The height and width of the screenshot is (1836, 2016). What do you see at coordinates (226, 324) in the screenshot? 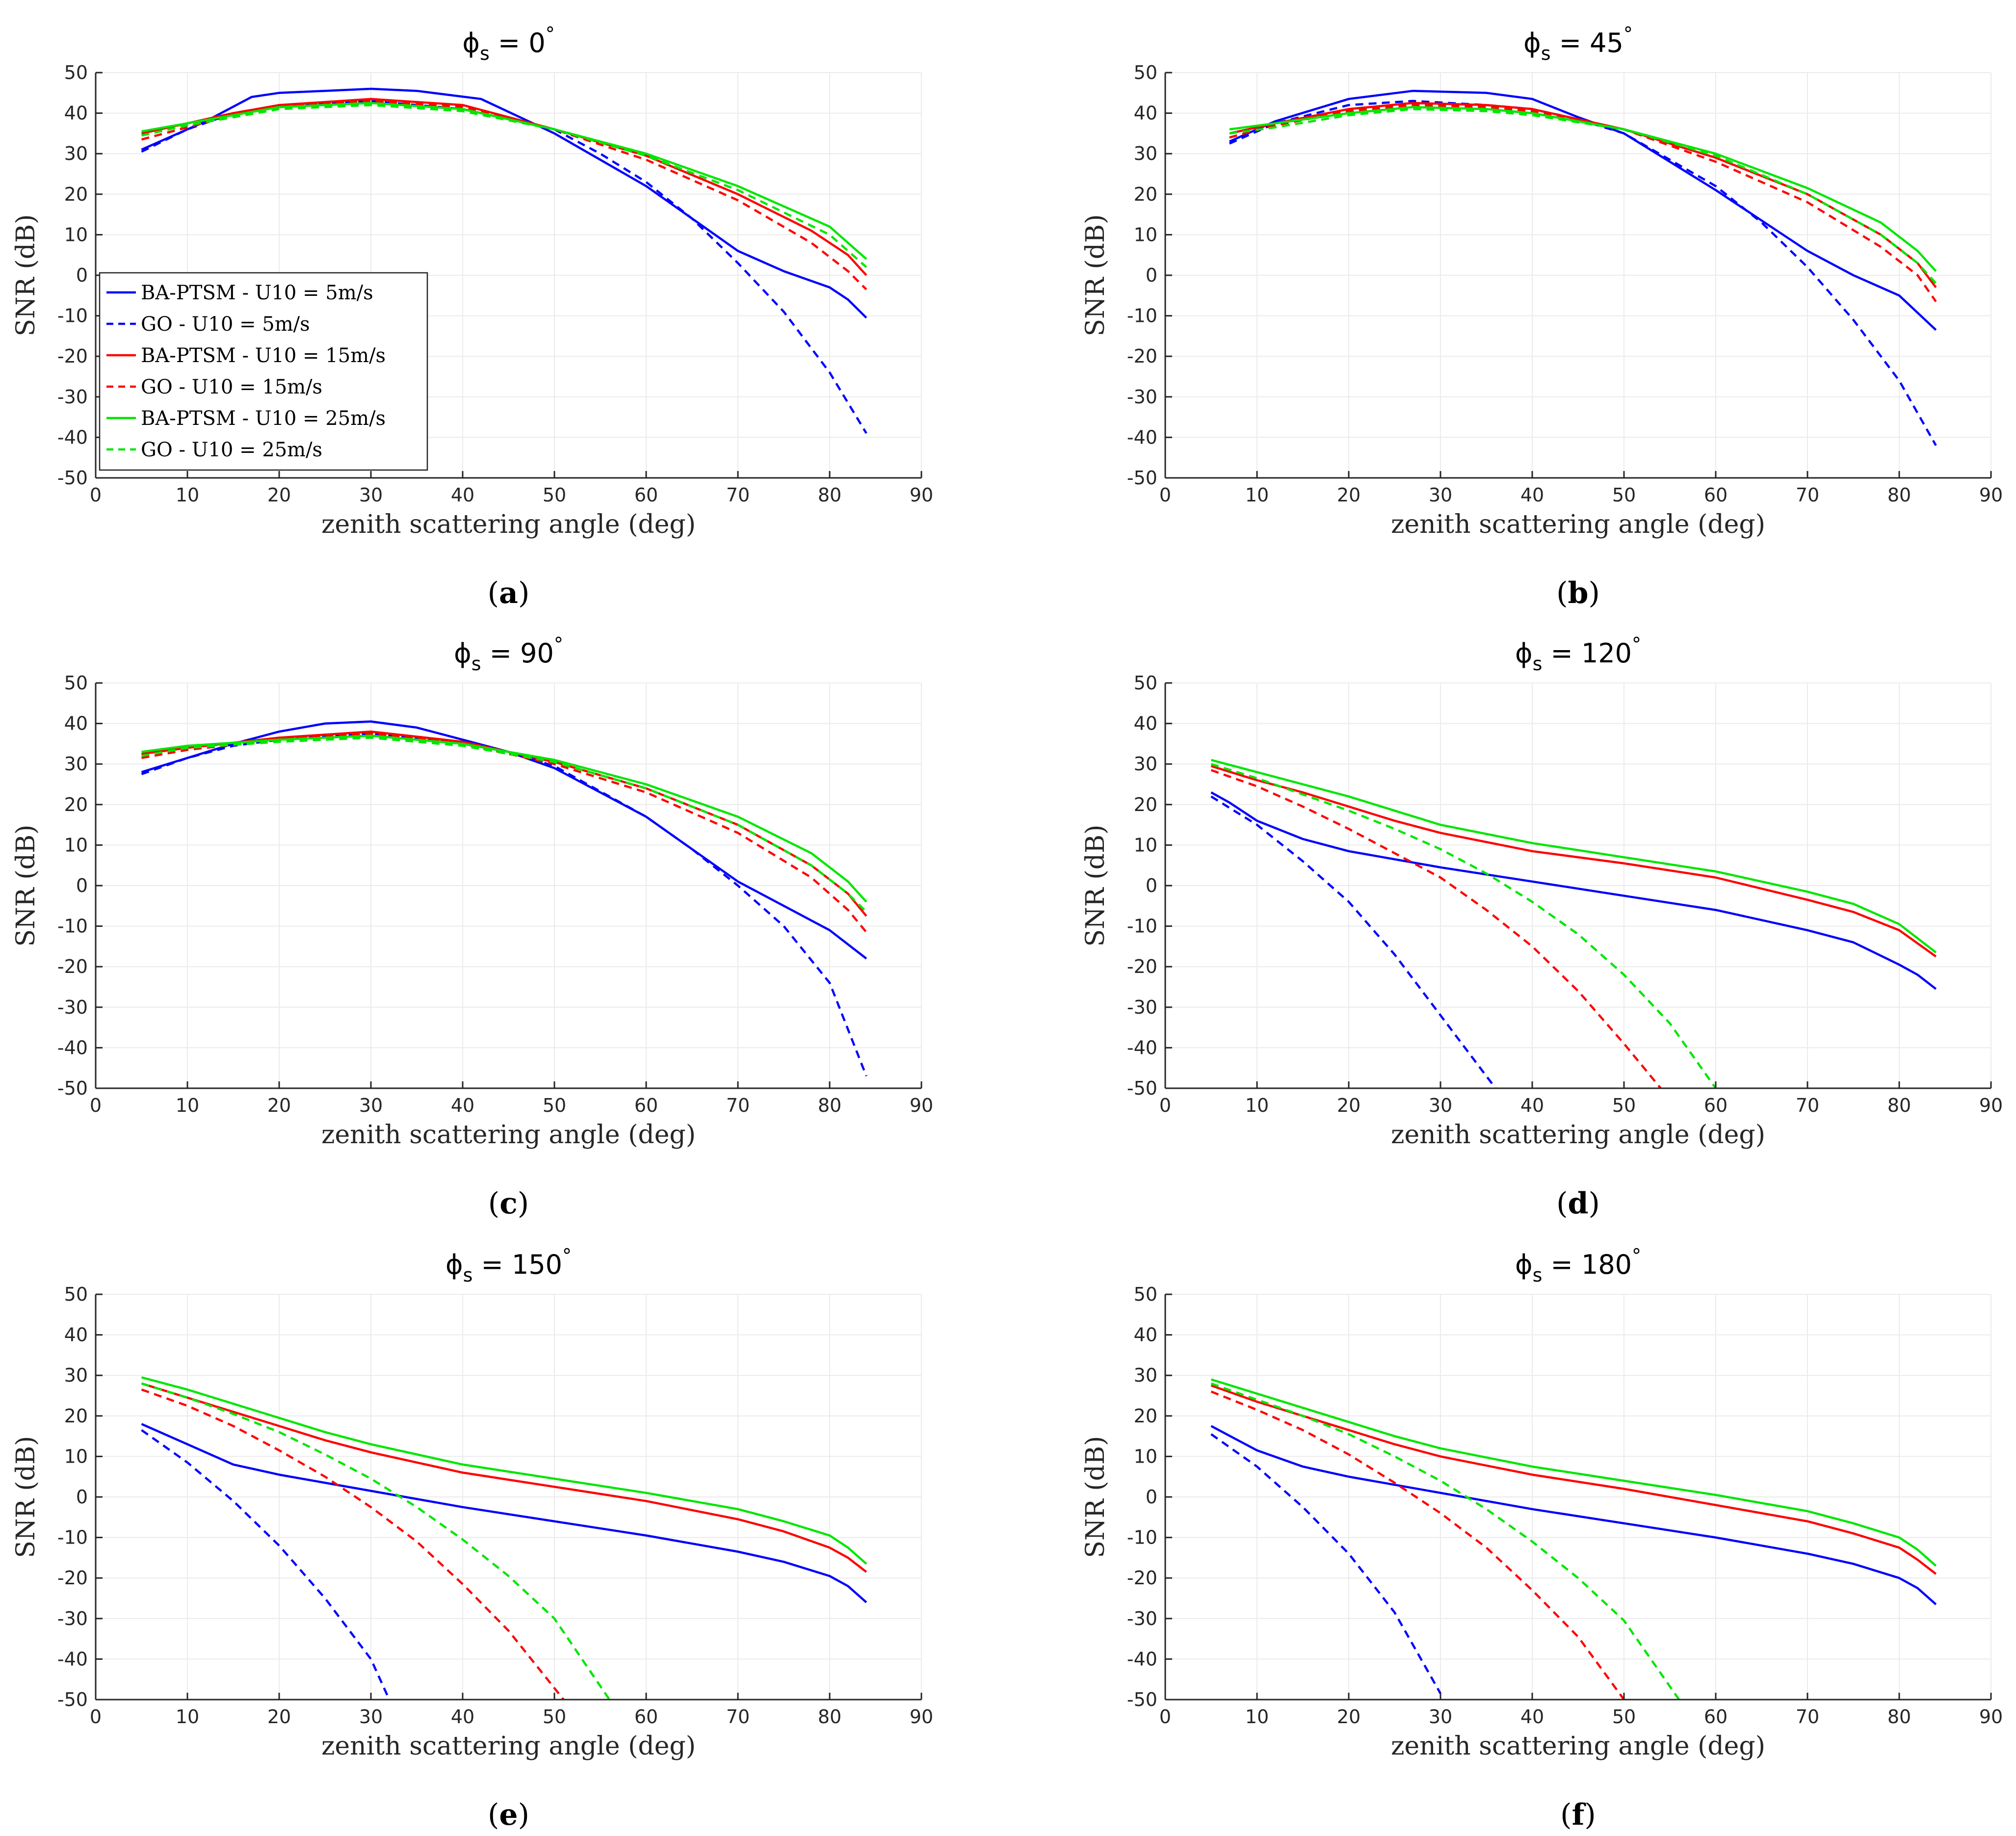
I see `legend-entry-2: GO - U10 = 5m/s` at bounding box center [226, 324].